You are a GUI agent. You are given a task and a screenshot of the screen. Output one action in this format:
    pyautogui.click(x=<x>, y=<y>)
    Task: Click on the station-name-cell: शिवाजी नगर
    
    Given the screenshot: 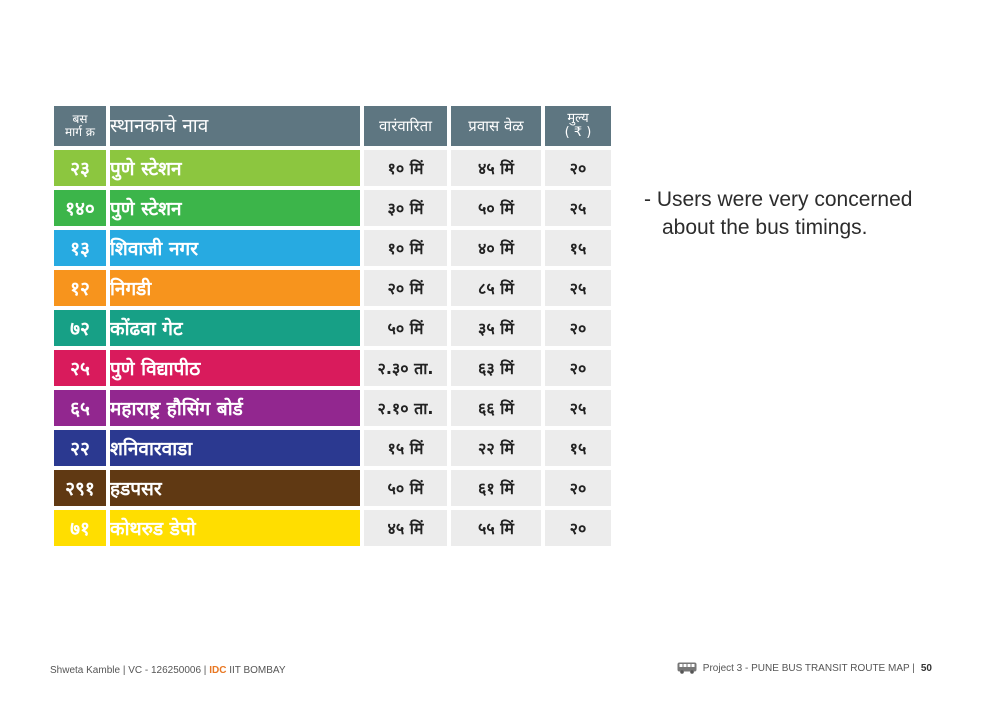 What is the action you would take?
    pyautogui.click(x=235, y=248)
    